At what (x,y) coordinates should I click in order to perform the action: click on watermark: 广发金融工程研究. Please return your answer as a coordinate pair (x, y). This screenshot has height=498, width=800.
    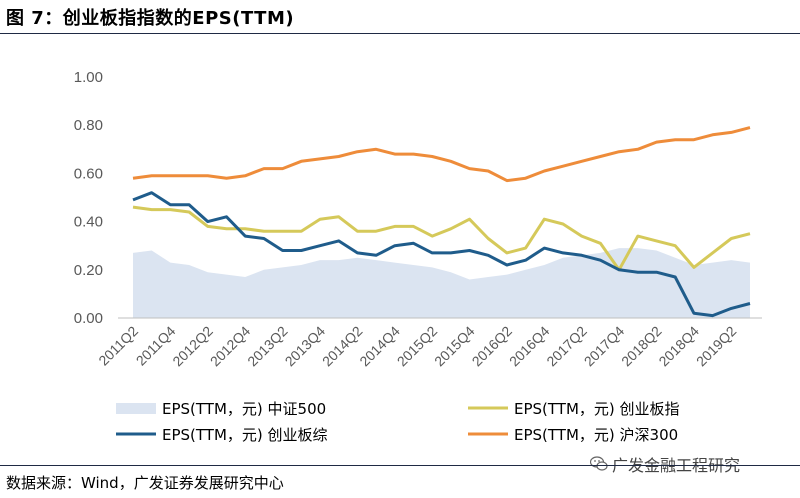
    Looking at the image, I should click on (665, 464).